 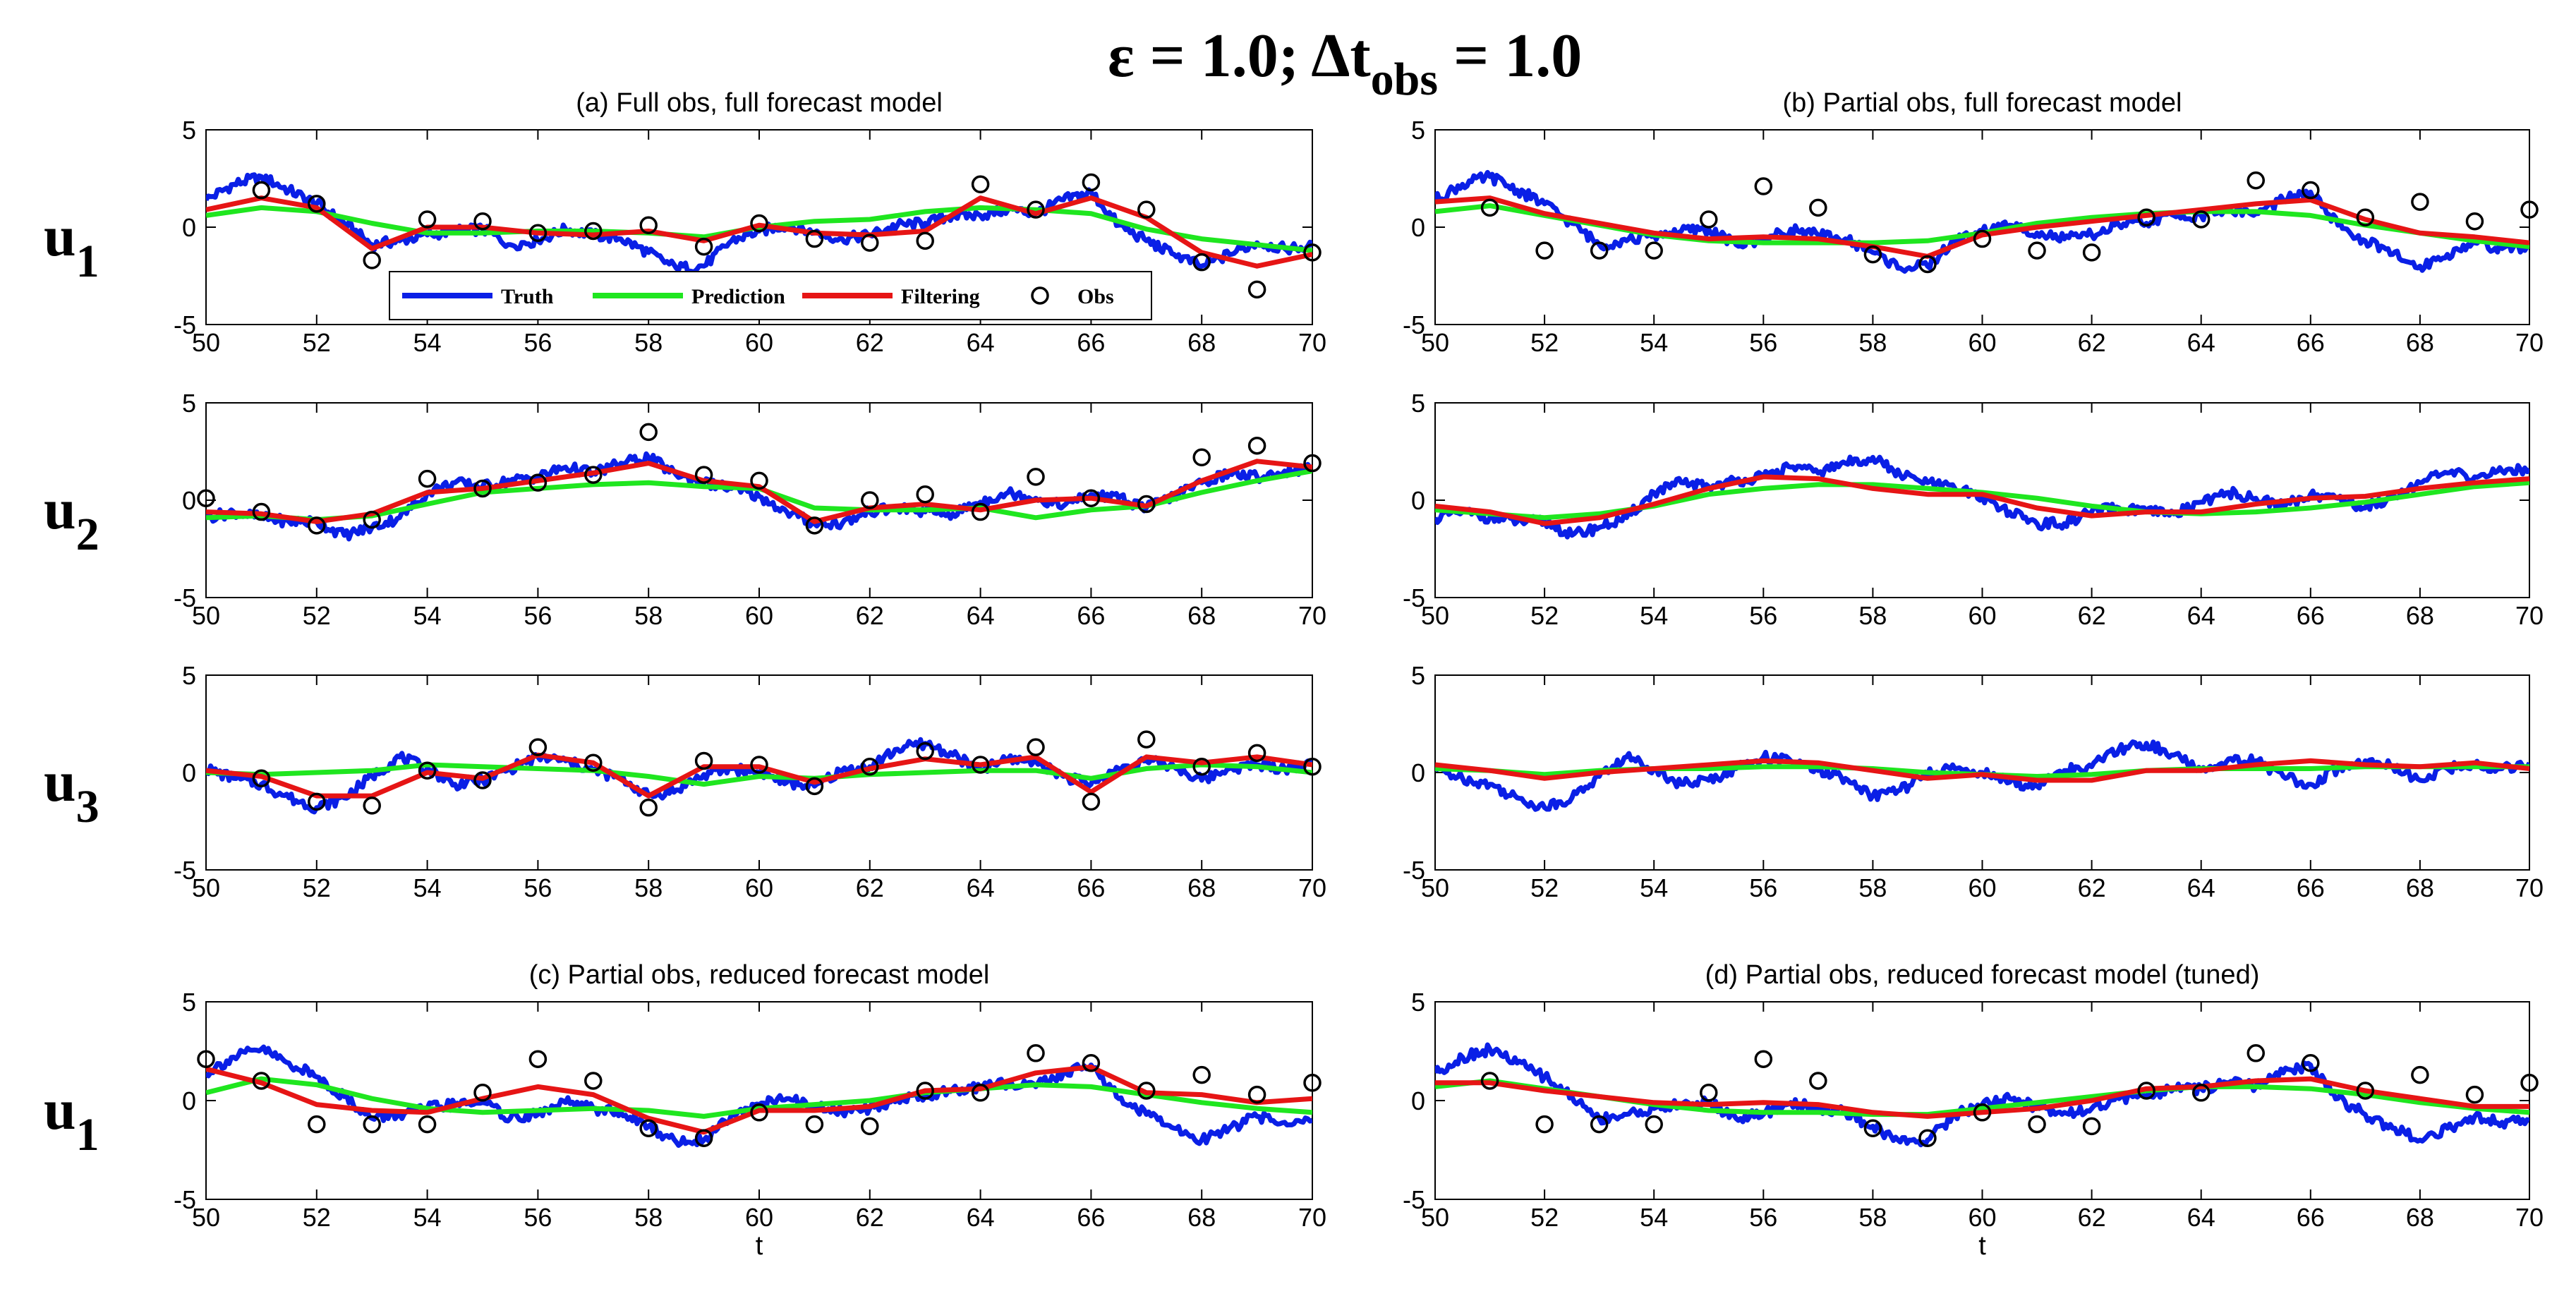 I want to click on legend-label: Prediction, so click(x=738, y=296).